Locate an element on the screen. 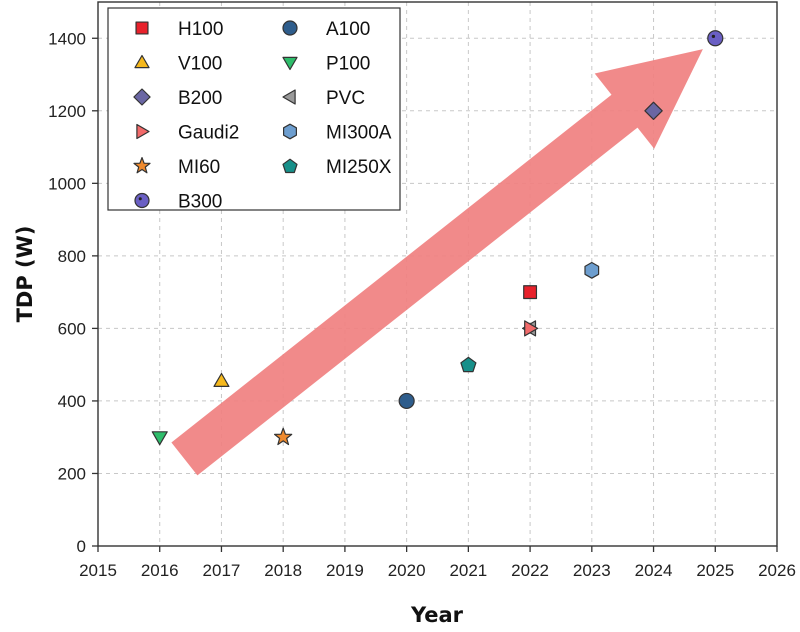 Image resolution: width=800 pixels, height=632 pixels. x-axis-title: Year is located at coordinates (437, 615).